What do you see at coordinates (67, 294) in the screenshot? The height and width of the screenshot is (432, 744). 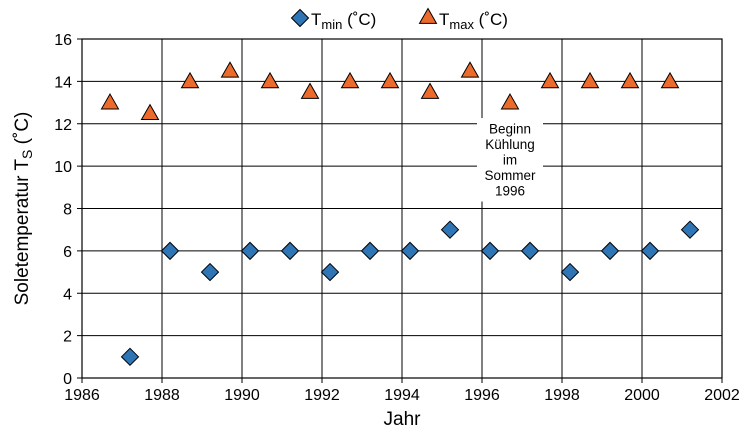 I see `y-tick-label: 4` at bounding box center [67, 294].